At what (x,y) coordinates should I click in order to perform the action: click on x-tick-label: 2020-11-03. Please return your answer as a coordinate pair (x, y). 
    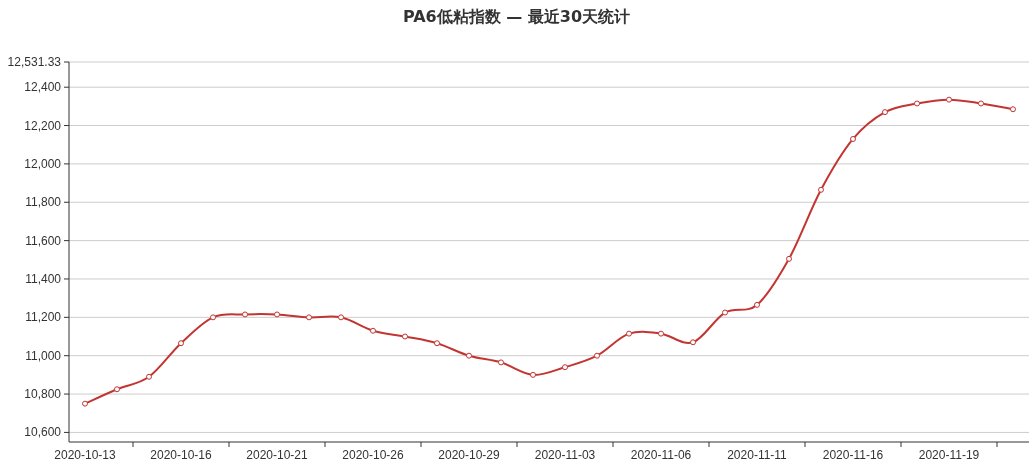
    Looking at the image, I should click on (565, 455).